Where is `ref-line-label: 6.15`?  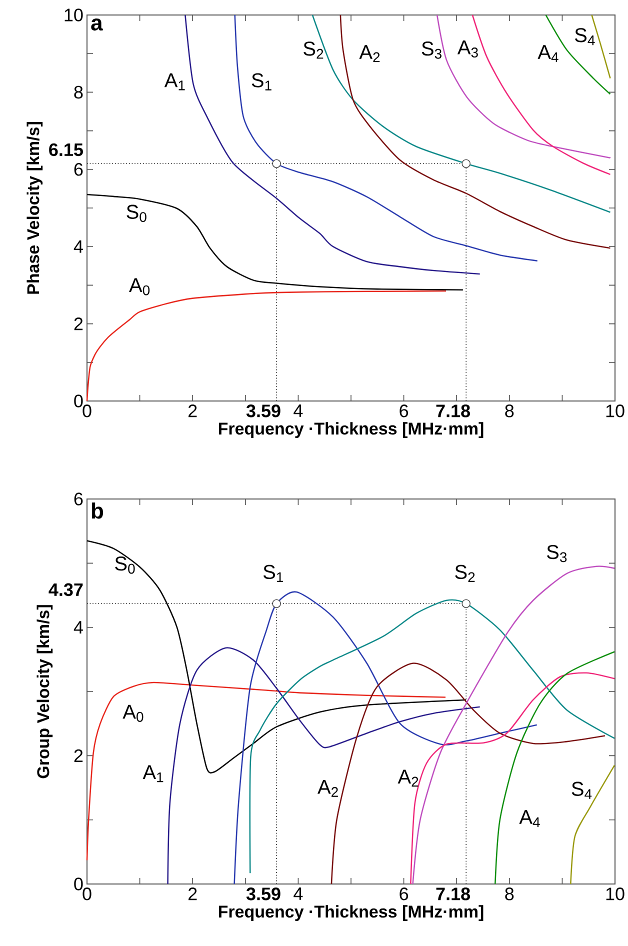 ref-line-label: 6.15 is located at coordinates (65, 149).